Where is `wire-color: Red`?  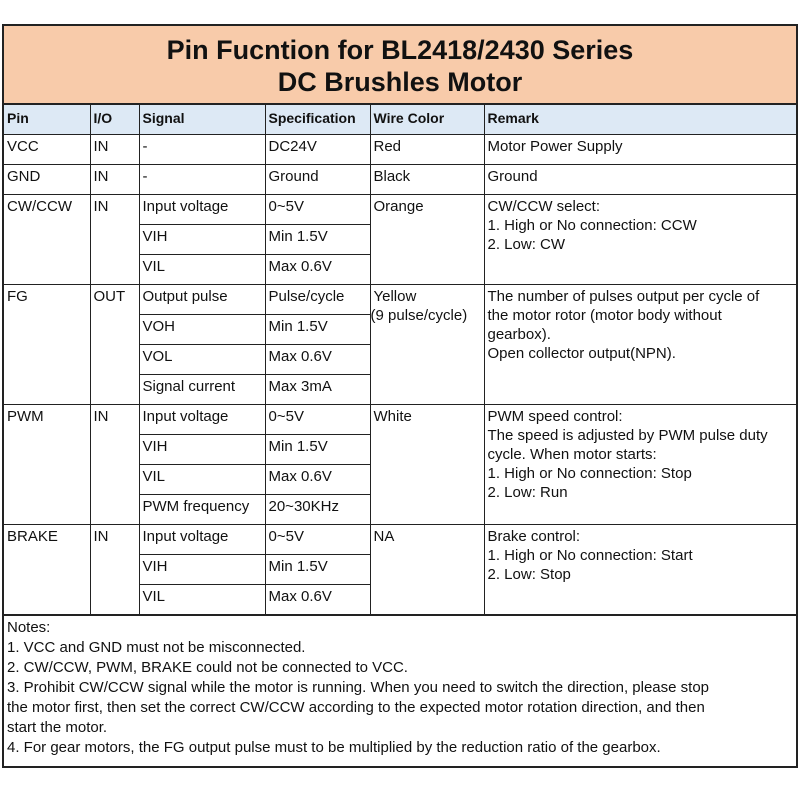 wire-color: Red is located at coordinates (427, 149).